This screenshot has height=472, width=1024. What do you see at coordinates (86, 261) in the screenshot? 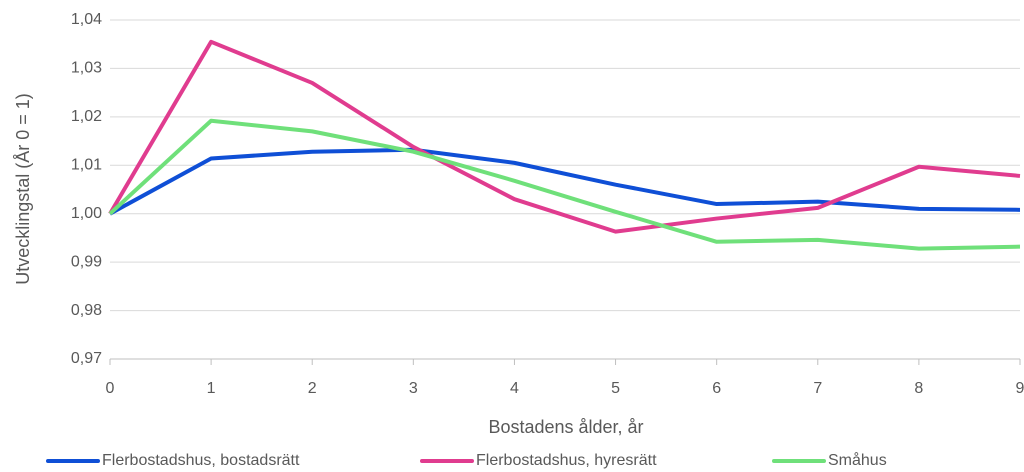
I see `y-tick-label: 0,99` at bounding box center [86, 261].